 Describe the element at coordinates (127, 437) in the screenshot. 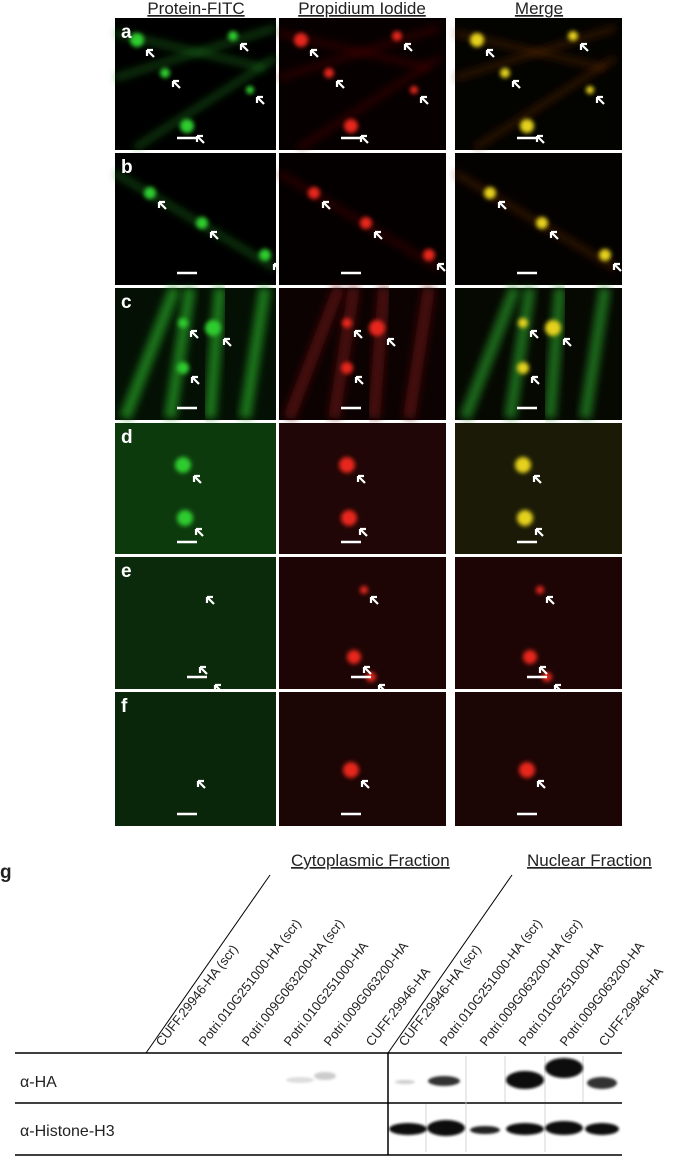

I see `row-label: d` at that location.